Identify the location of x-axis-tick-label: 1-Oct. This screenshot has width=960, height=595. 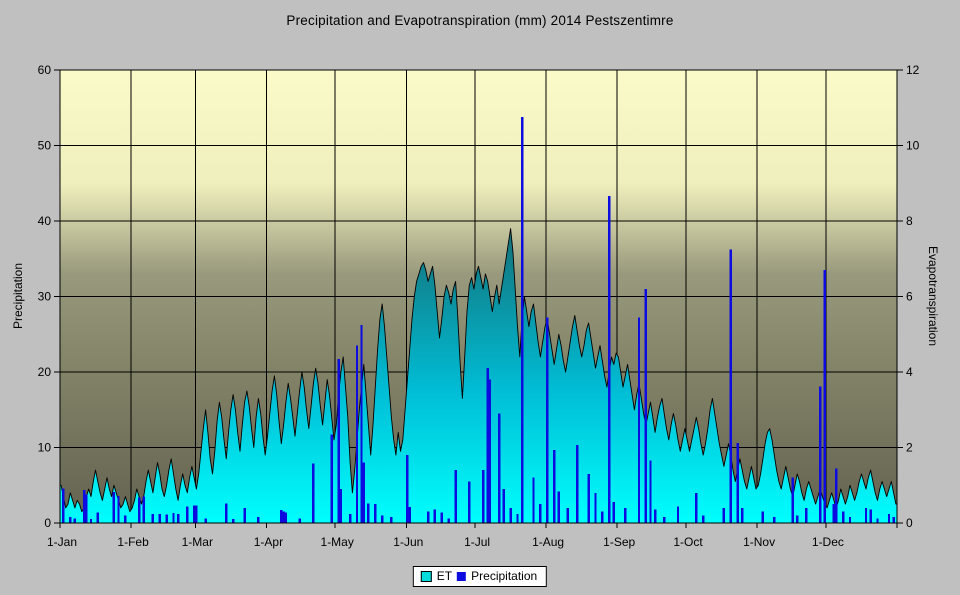
(688, 542).